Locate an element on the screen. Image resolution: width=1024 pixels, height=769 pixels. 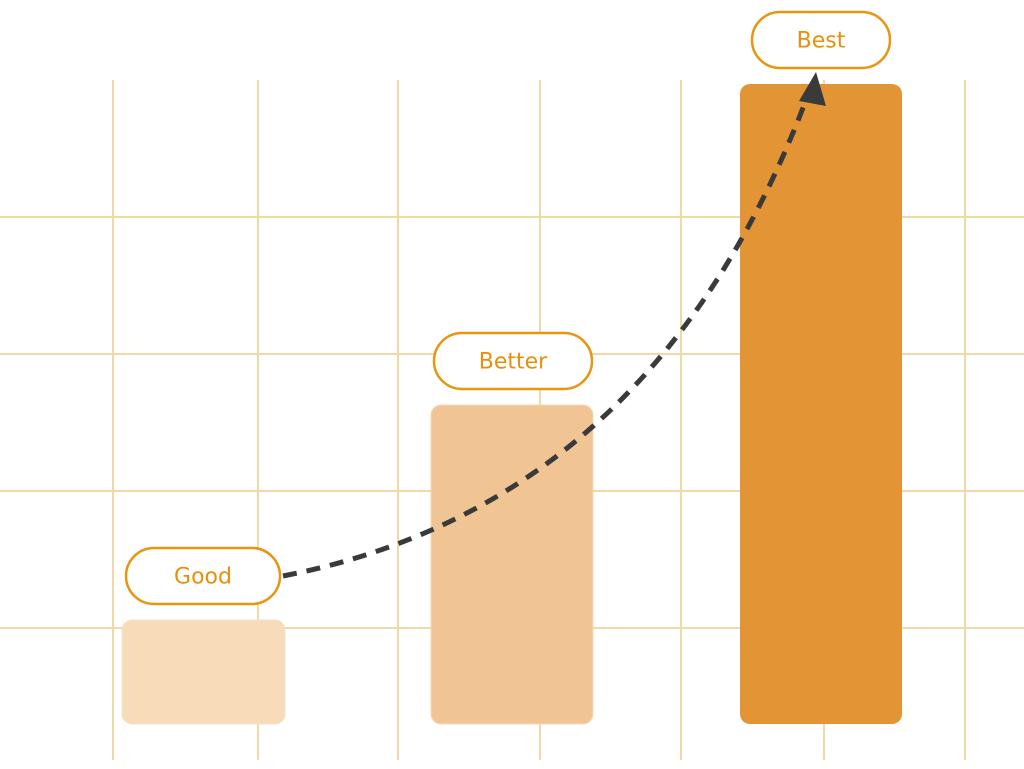
label-text: Better is located at coordinates (513, 362).